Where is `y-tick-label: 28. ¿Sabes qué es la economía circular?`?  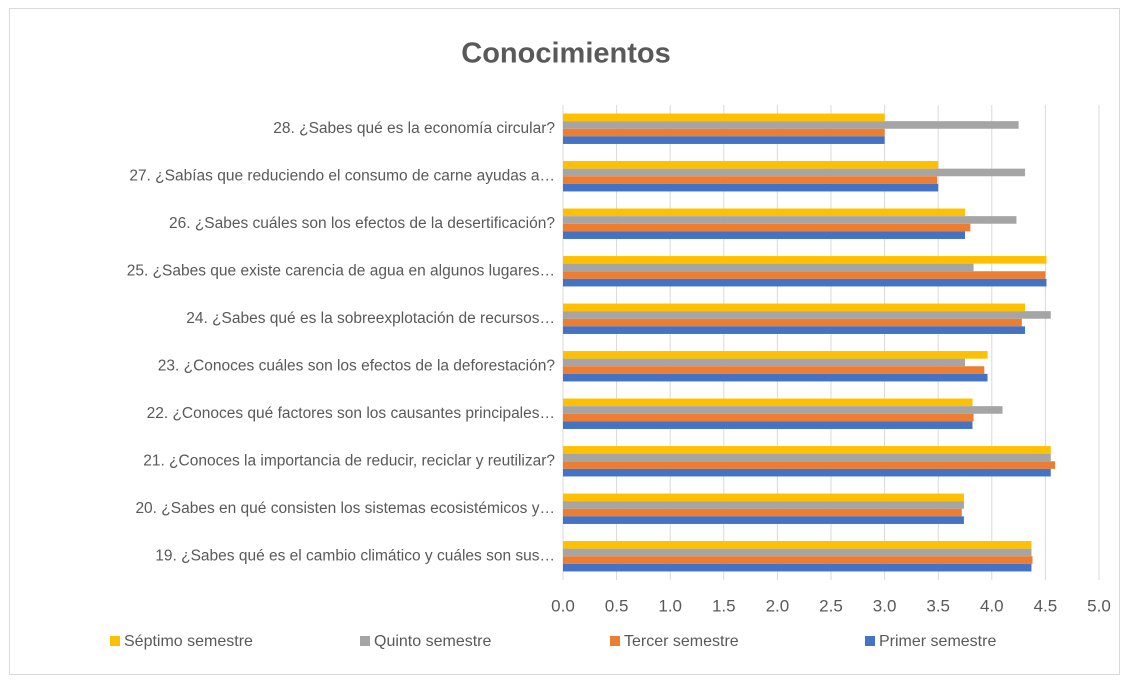 y-tick-label: 28. ¿Sabes qué es la economía circular? is located at coordinates (414, 128).